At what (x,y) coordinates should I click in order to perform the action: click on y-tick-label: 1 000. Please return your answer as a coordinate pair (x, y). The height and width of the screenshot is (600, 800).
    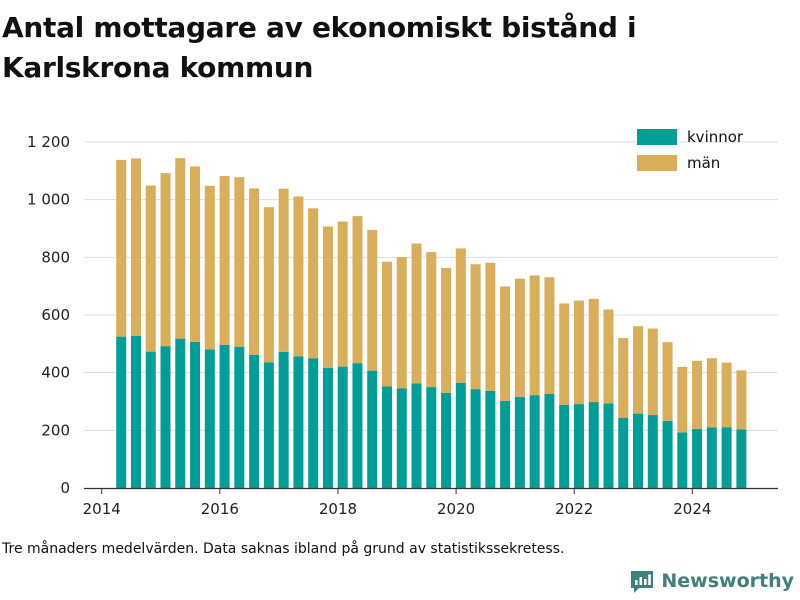
    Looking at the image, I should click on (48, 200).